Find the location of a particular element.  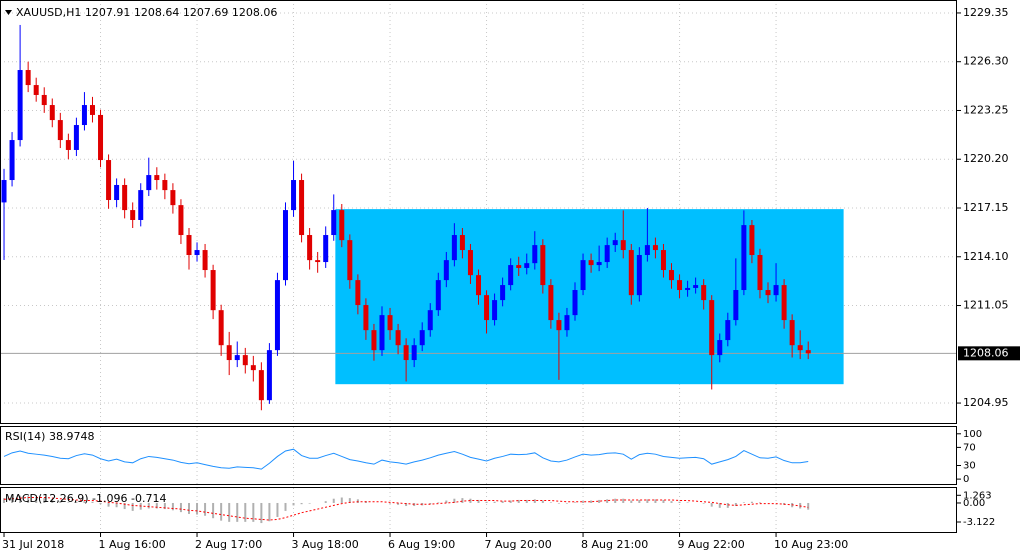

y-tick-label: 1211.05 is located at coordinates (986, 305).